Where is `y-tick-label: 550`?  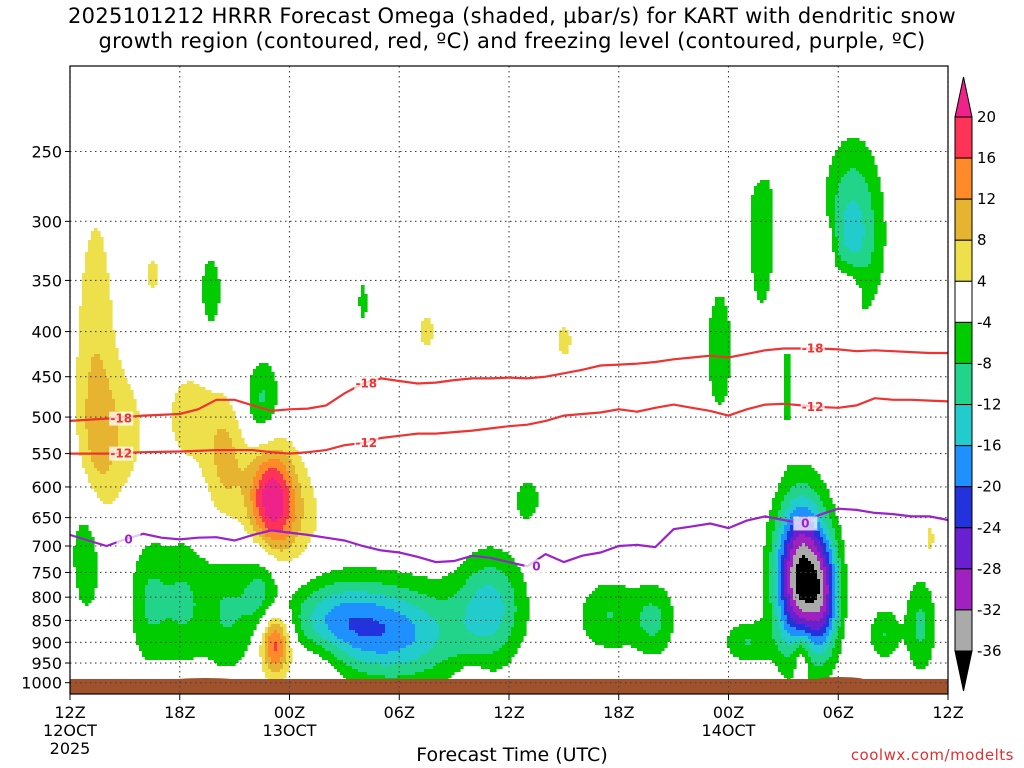
y-tick-label: 550 is located at coordinates (46, 454).